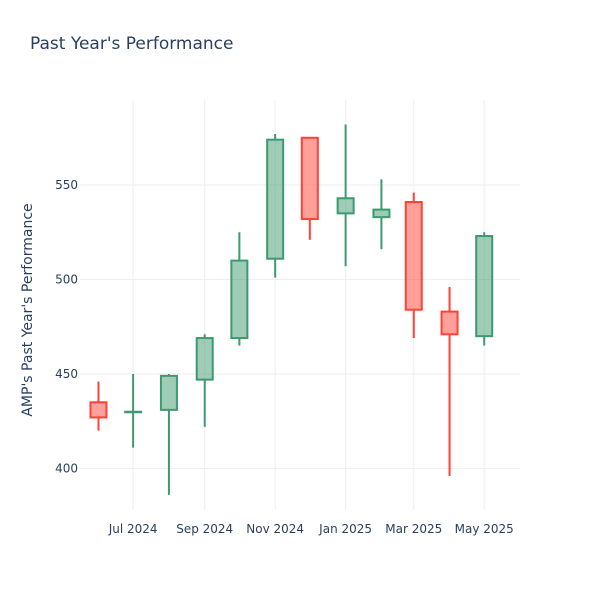  I want to click on y-tick-label: 450, so click(66, 374).